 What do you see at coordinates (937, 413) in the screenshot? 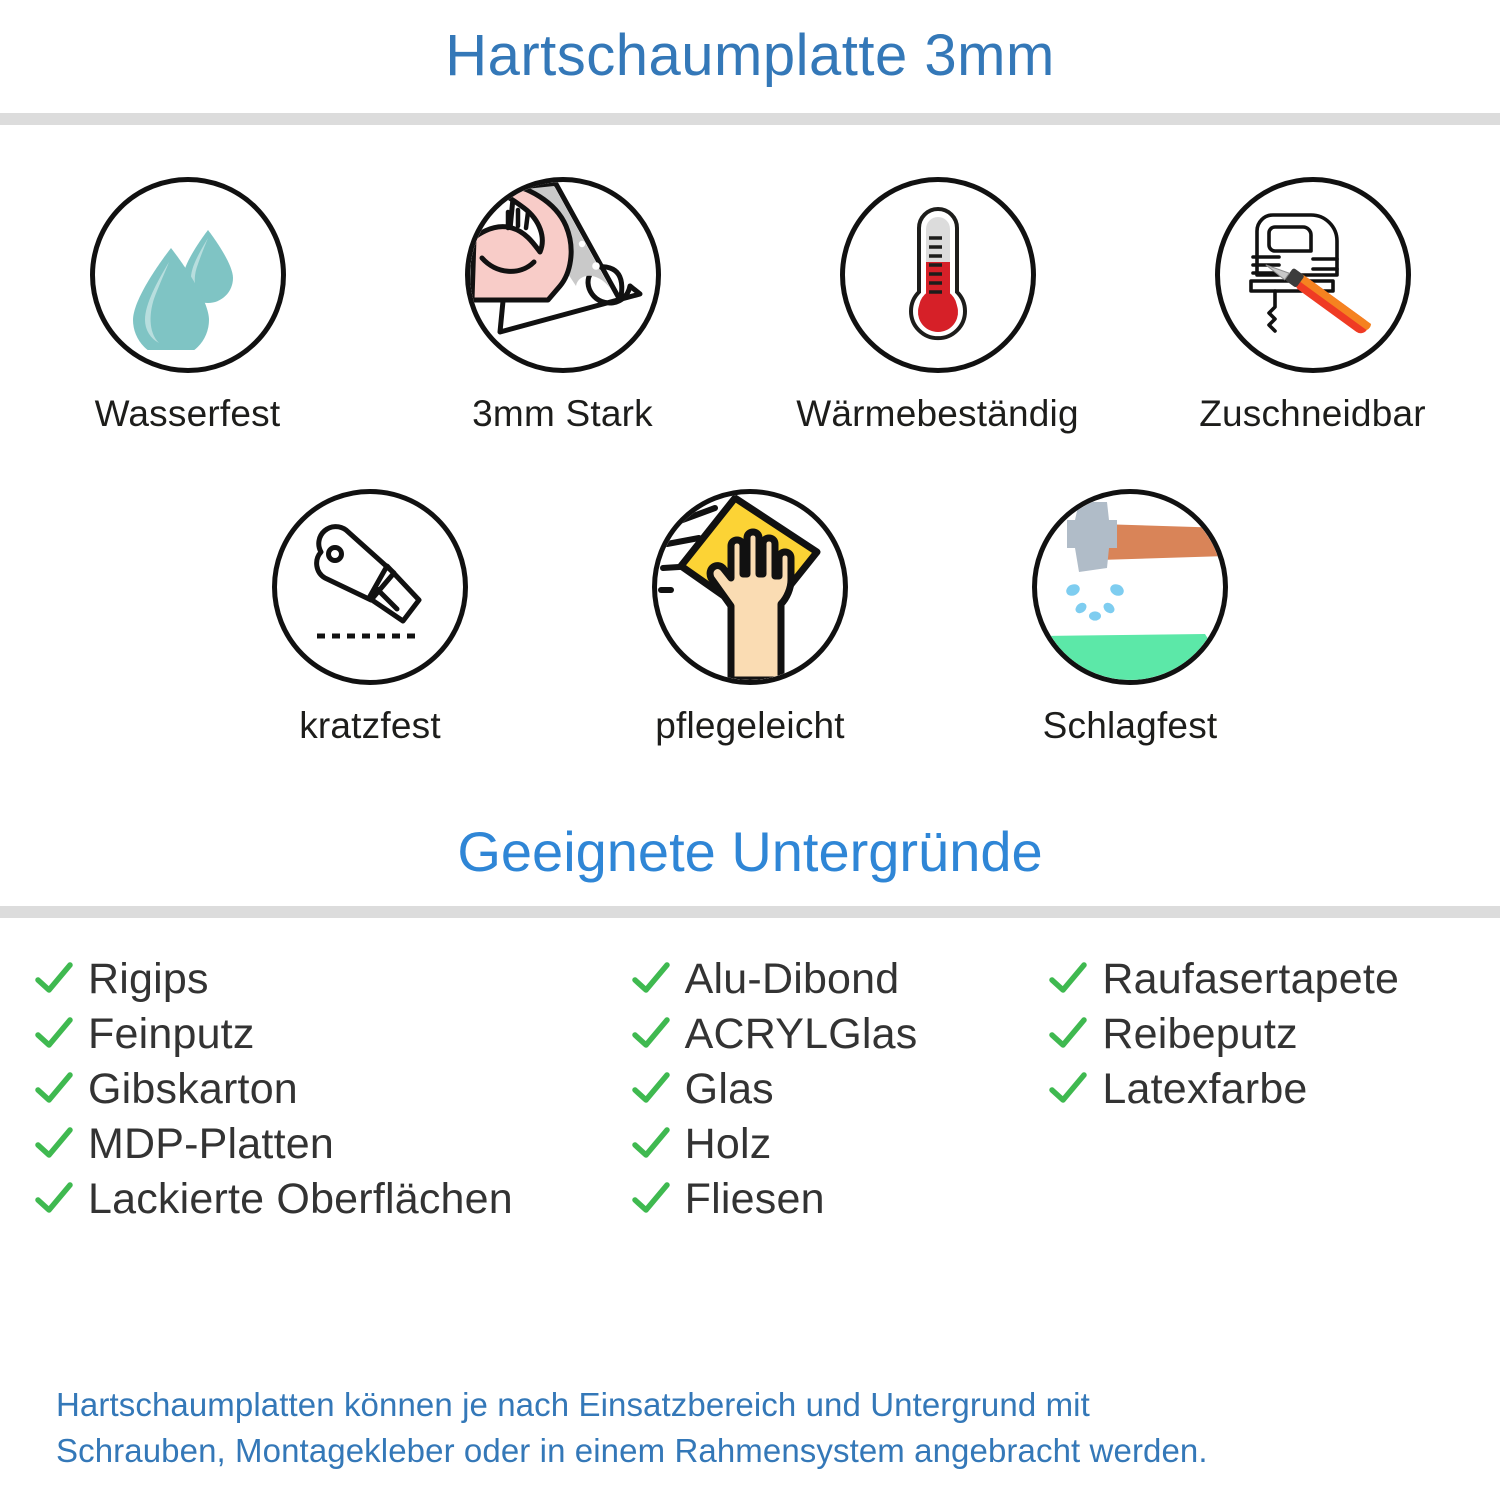
I see `feature-label: Wärmebeständig` at bounding box center [937, 413].